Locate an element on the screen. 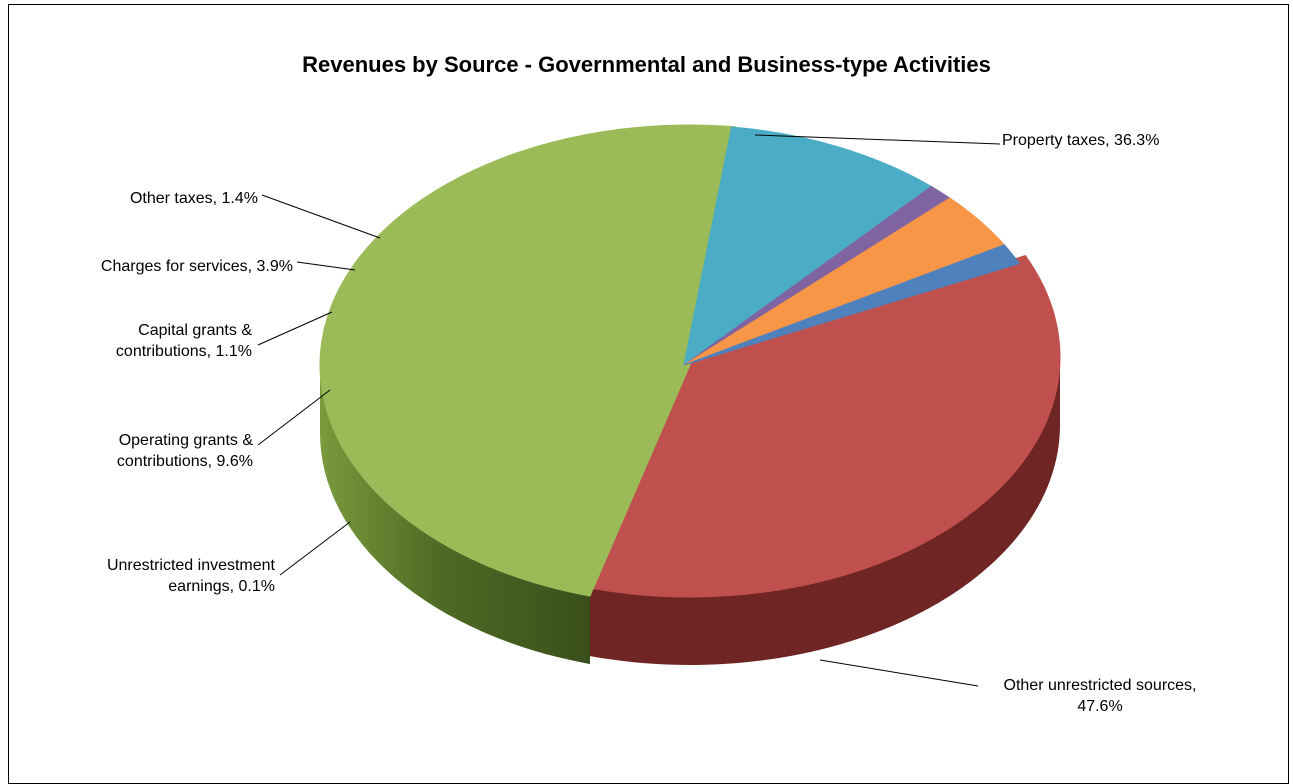  slice-label-4: Capital grants & contributions, 1.1% is located at coordinates (184, 341).